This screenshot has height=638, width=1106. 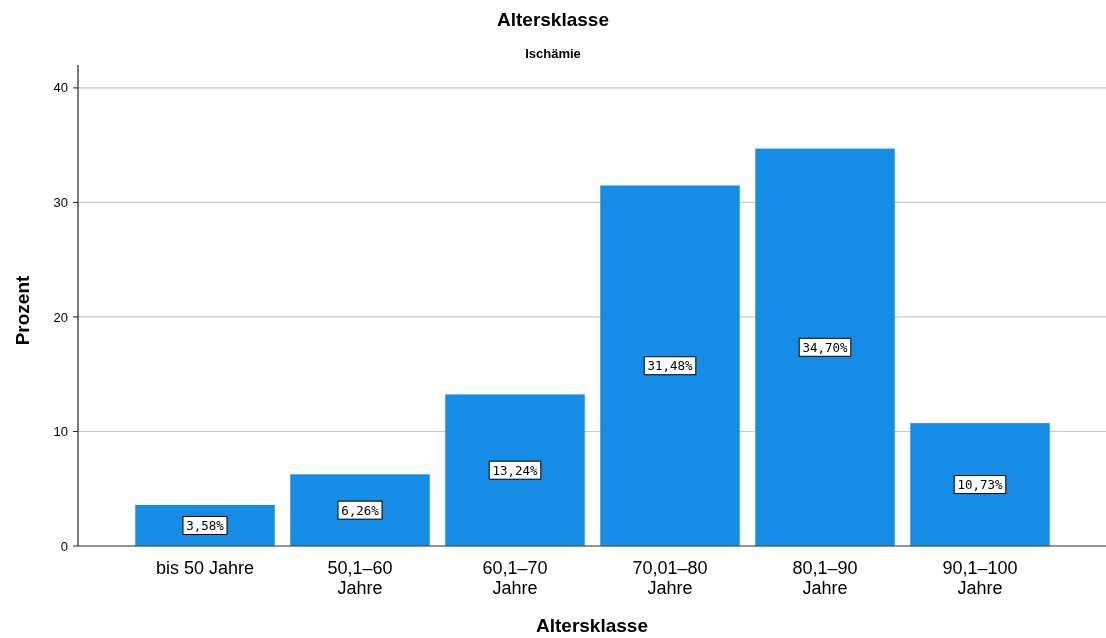 What do you see at coordinates (592, 625) in the screenshot?
I see `x-axis-title: Altersklasse` at bounding box center [592, 625].